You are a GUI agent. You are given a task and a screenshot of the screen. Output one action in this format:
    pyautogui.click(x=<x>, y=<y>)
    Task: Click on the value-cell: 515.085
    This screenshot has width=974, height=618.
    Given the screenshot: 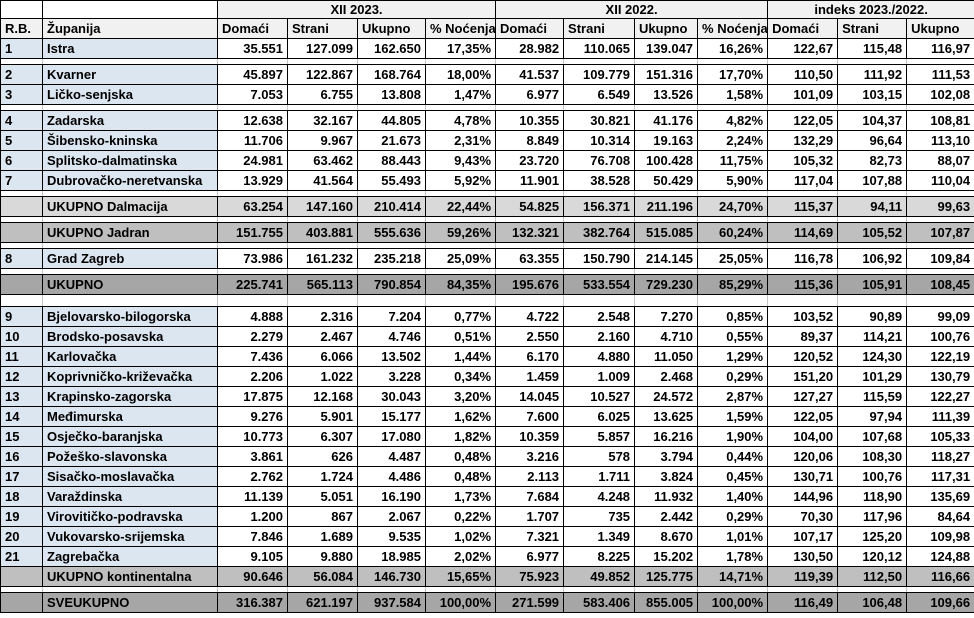 What is the action you would take?
    pyautogui.click(x=666, y=232)
    